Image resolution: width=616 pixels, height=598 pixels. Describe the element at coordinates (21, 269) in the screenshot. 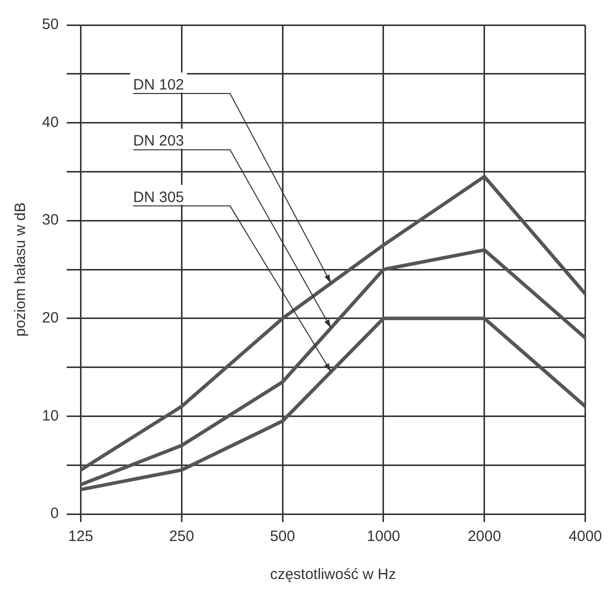

I see `y-axis-title: poziom hałasu w dB` at that location.